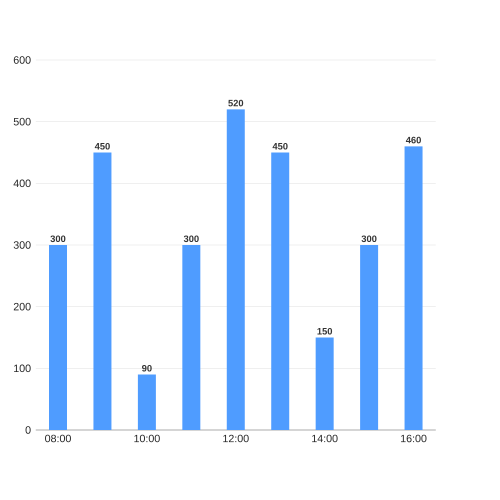 Image resolution: width=500 pixels, height=500 pixels. What do you see at coordinates (147, 438) in the screenshot?
I see `x-tick-label: 10:00` at bounding box center [147, 438].